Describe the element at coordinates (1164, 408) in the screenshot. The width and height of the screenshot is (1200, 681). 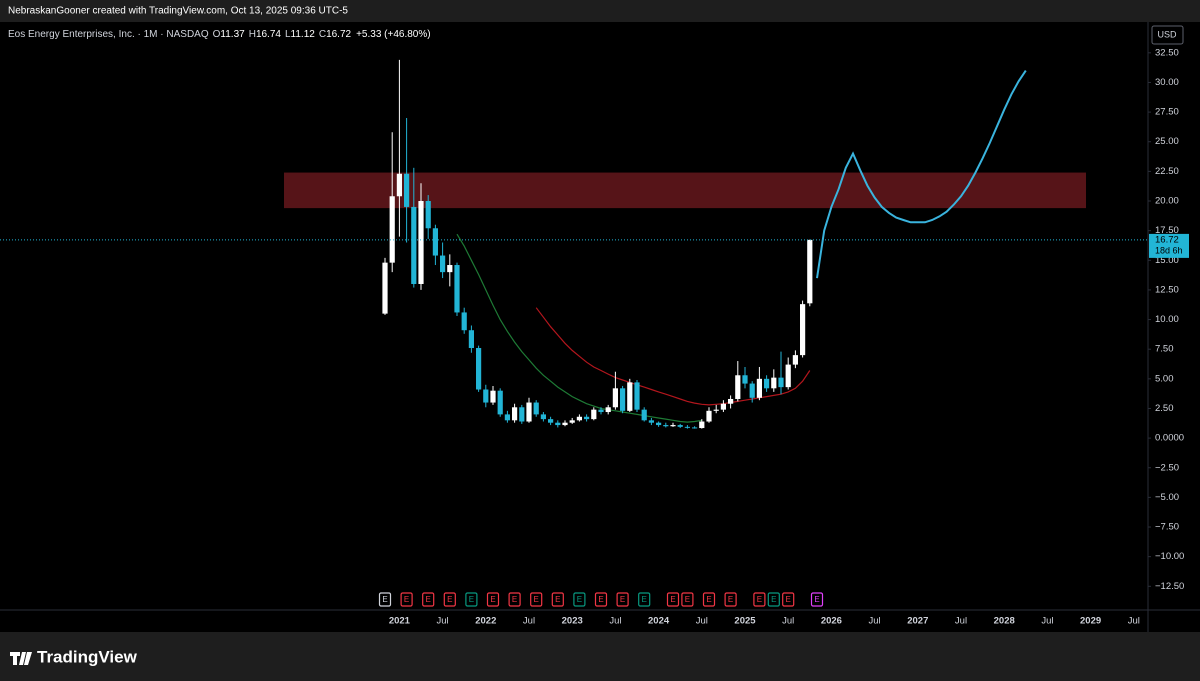
I see `y-tick-label: 2.50` at that location.